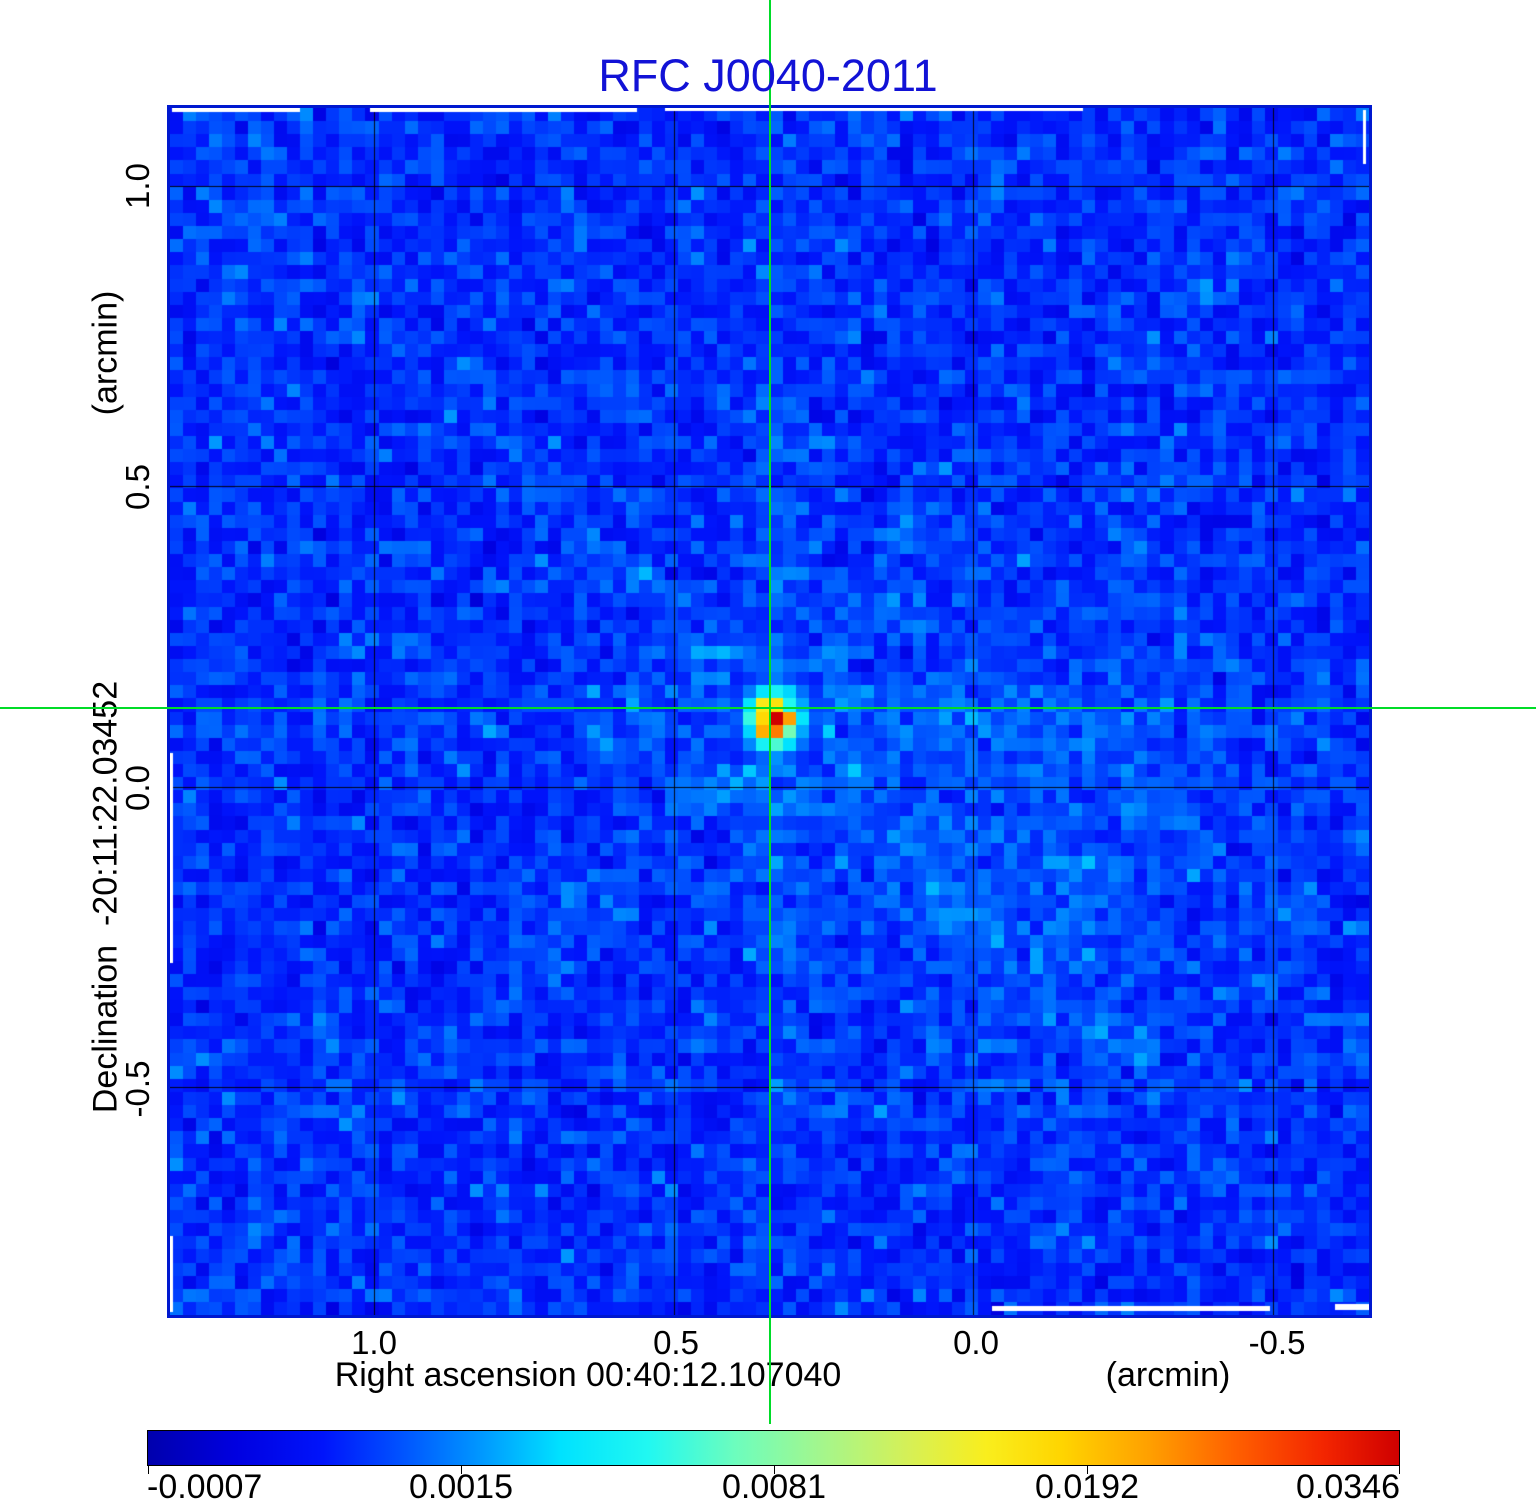 This screenshot has height=1511, width=1536. What do you see at coordinates (105, 353) in the screenshot?
I see `y-axis-unit-label: (arcmin)` at bounding box center [105, 353].